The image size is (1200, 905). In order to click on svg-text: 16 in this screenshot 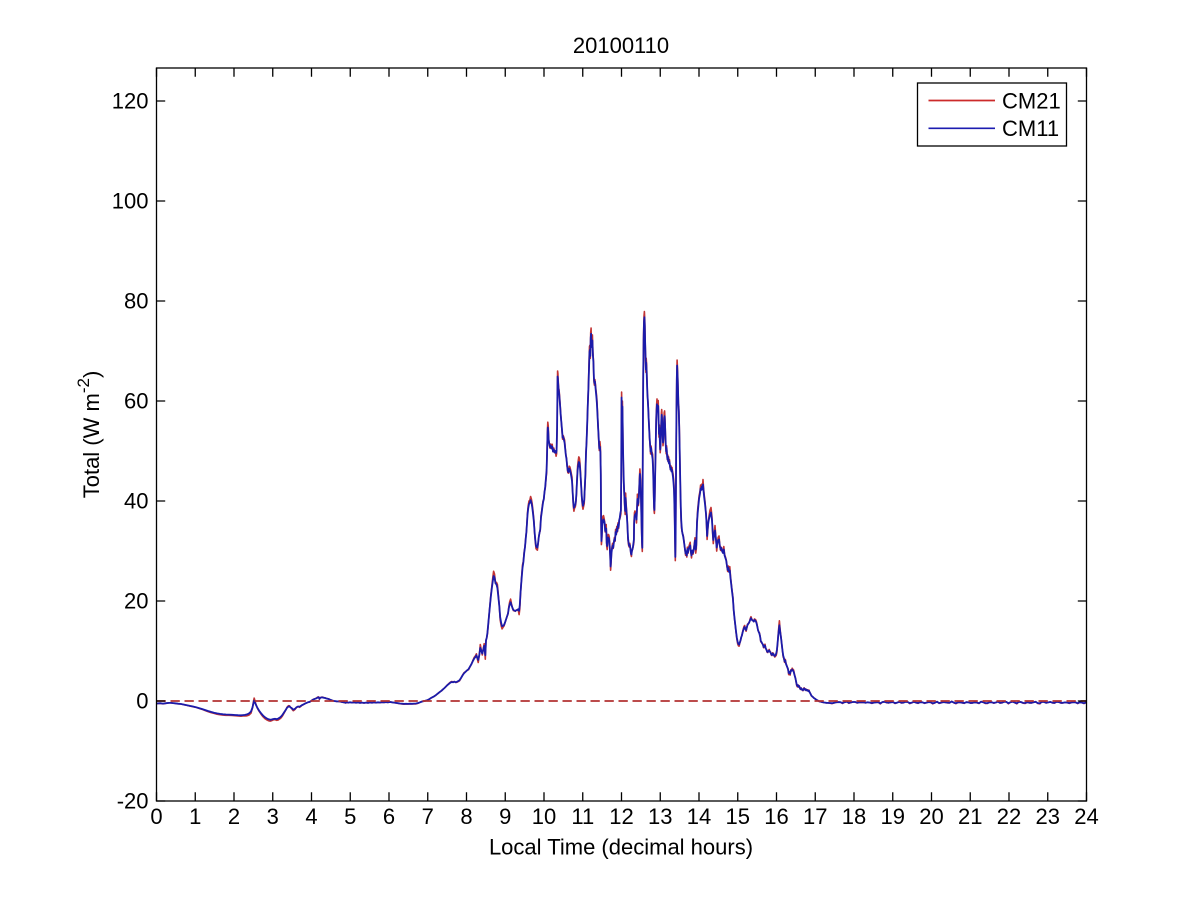, I will do `click(776, 816)`.